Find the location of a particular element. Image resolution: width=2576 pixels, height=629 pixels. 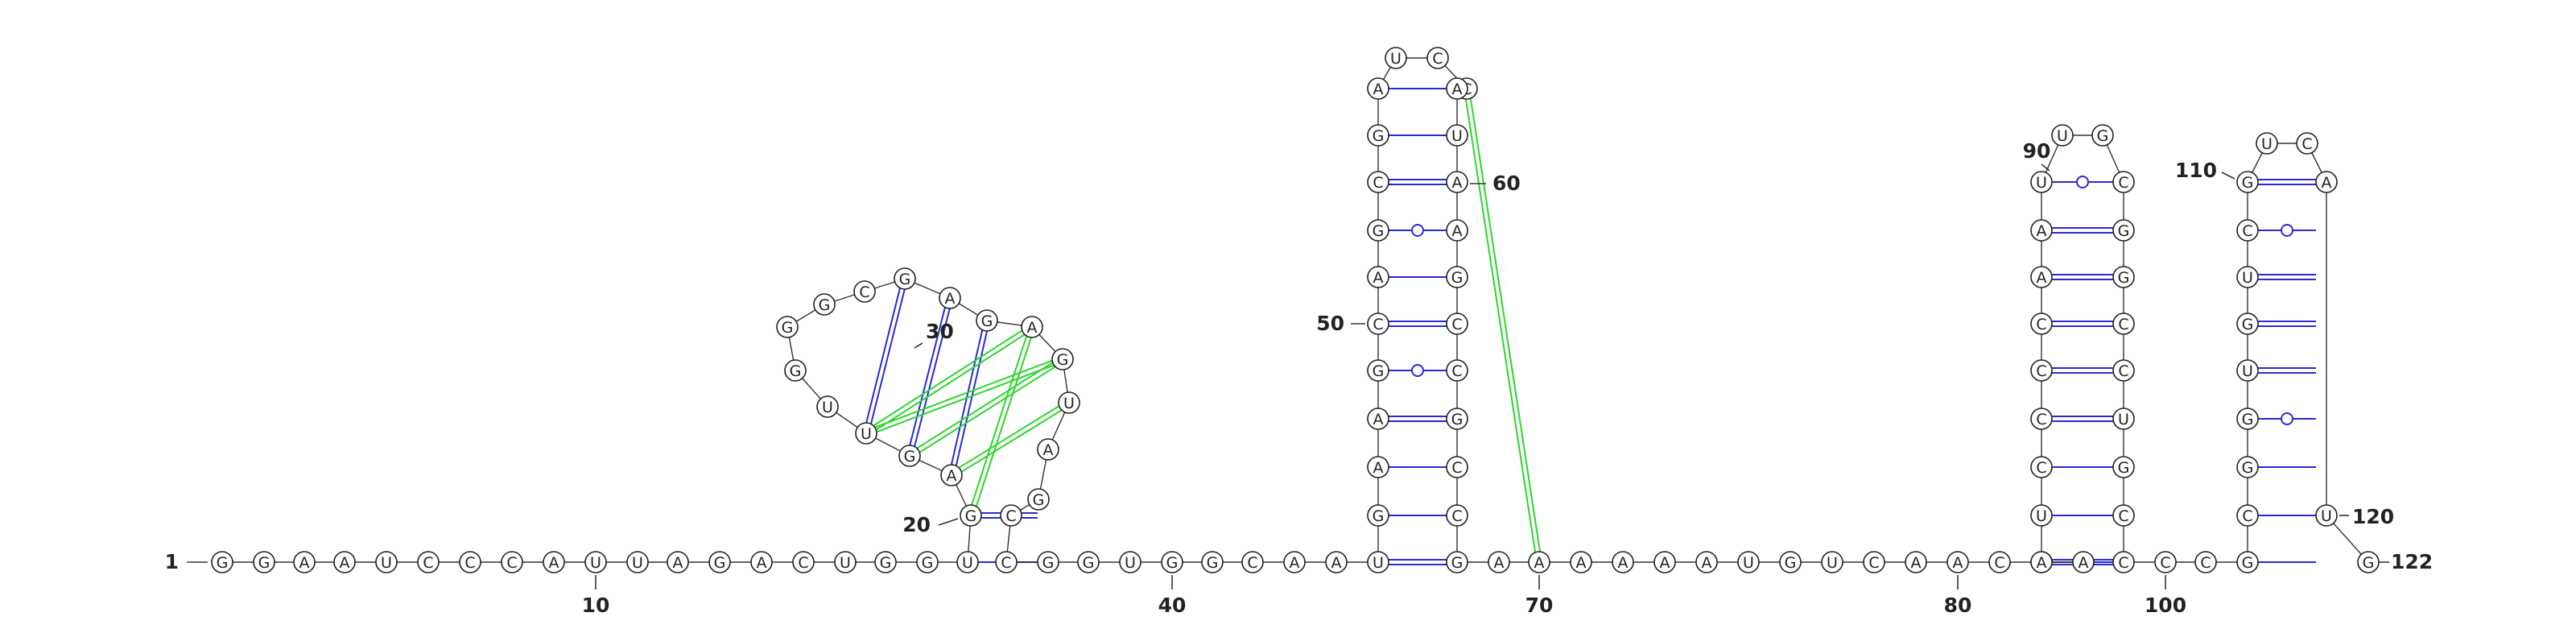

index-label-20: 20 is located at coordinates (916, 524).